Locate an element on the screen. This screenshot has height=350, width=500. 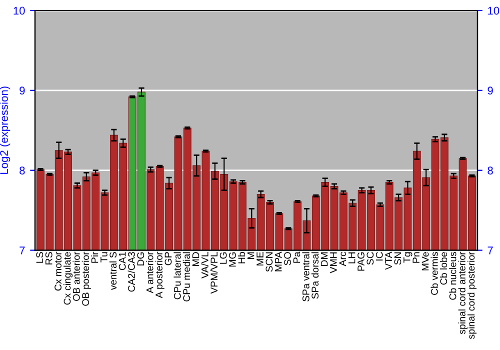
x-tick-label: LG is located at coordinates (223, 258).